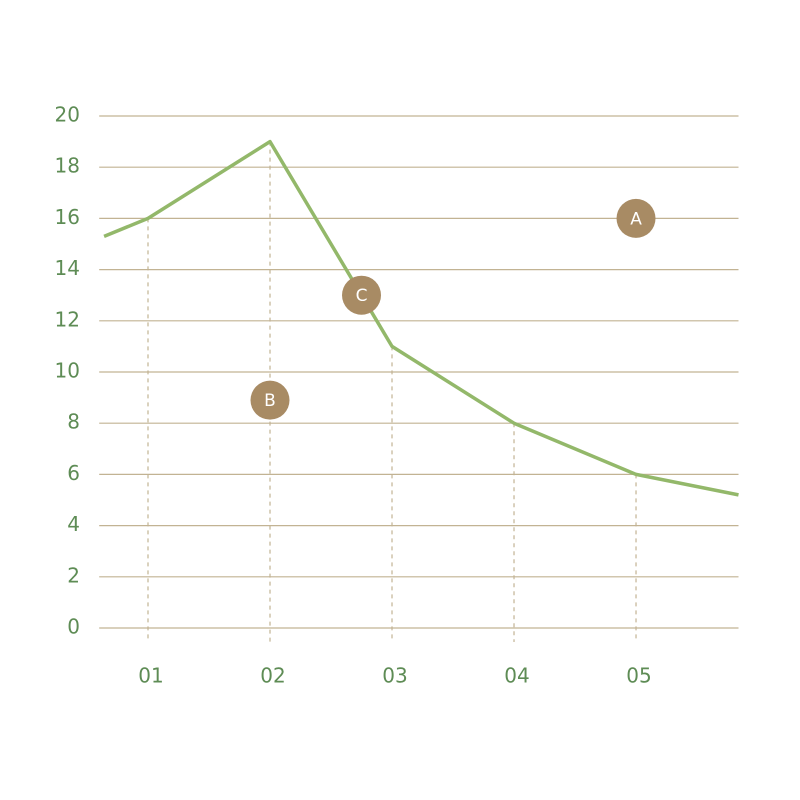 The width and height of the screenshot is (800, 800). I want to click on annotation-label: A, so click(636, 219).